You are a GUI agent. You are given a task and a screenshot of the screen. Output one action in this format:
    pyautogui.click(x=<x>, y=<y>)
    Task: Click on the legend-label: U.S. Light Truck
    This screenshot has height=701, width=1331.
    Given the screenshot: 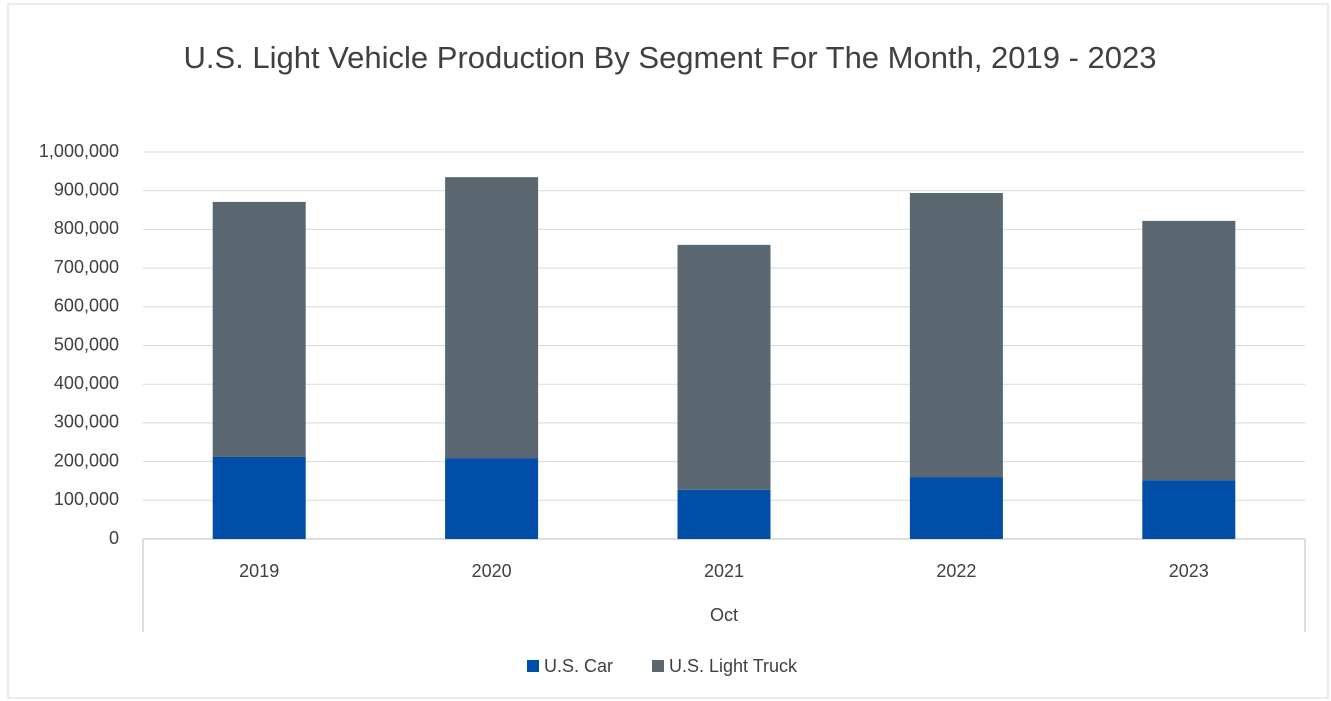 What is the action you would take?
    pyautogui.click(x=733, y=666)
    